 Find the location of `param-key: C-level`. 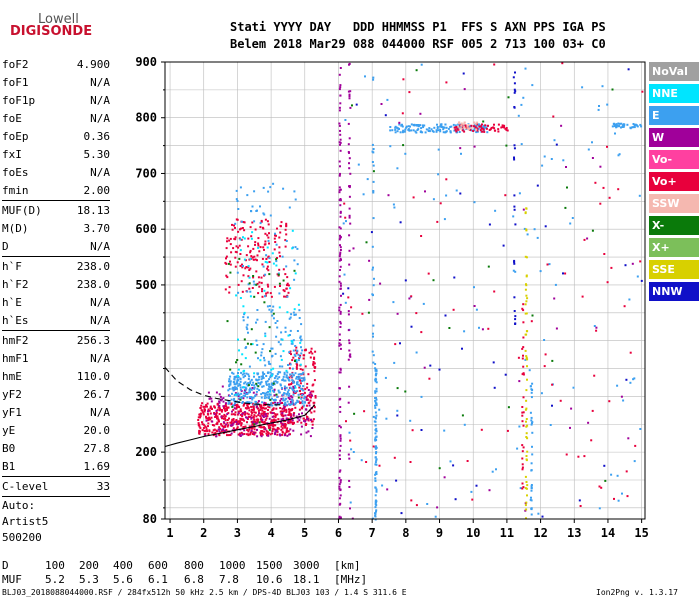

param-key: C-level is located at coordinates (25, 486).